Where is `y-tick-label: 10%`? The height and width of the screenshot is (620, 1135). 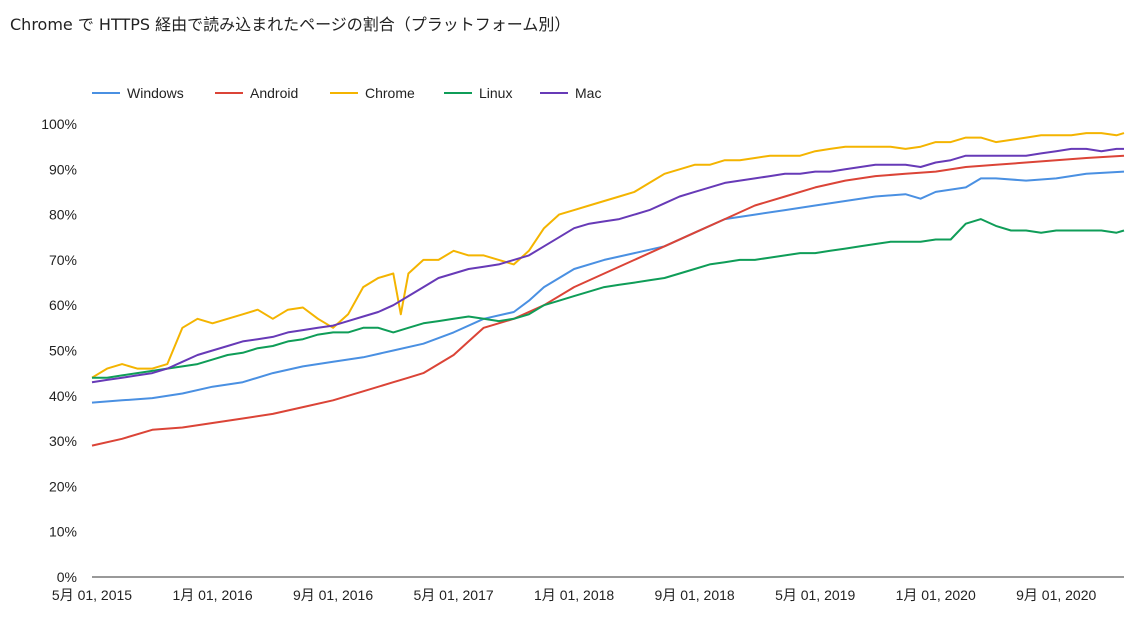 y-tick-label: 10% is located at coordinates (63, 532).